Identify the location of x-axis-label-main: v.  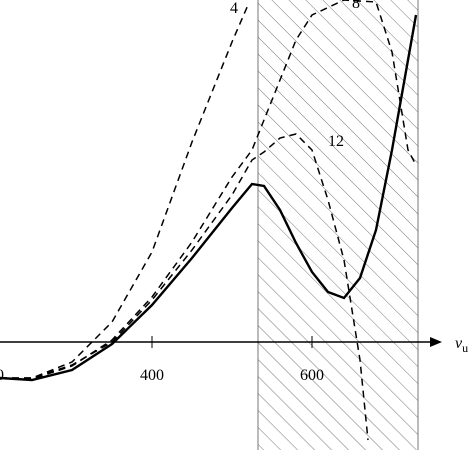
(459, 343).